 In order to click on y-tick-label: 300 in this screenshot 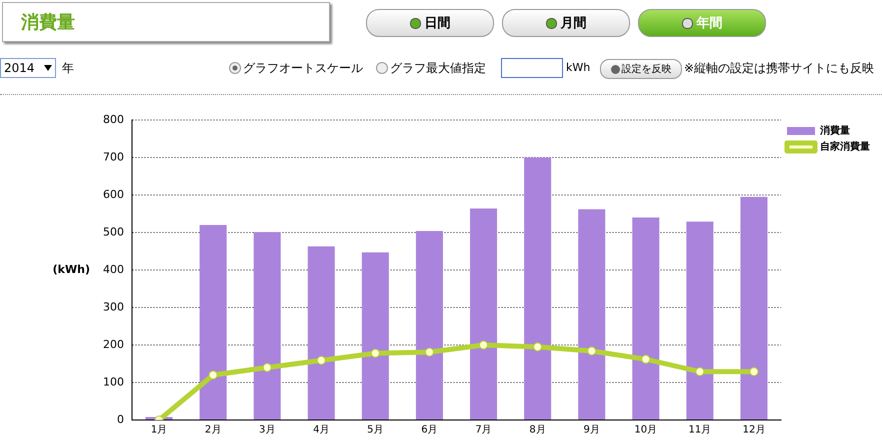, I will do `click(113, 307)`.